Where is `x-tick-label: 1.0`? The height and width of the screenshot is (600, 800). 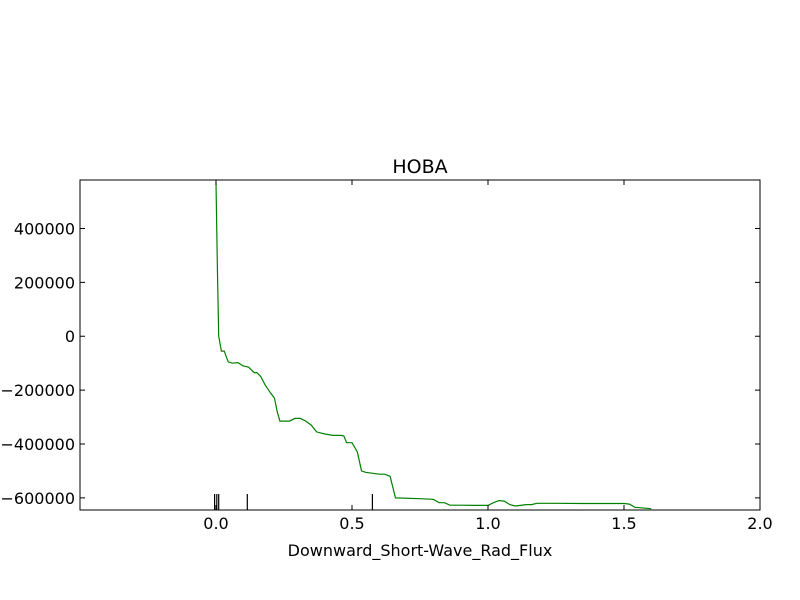
x-tick-label: 1.0 is located at coordinates (487, 523).